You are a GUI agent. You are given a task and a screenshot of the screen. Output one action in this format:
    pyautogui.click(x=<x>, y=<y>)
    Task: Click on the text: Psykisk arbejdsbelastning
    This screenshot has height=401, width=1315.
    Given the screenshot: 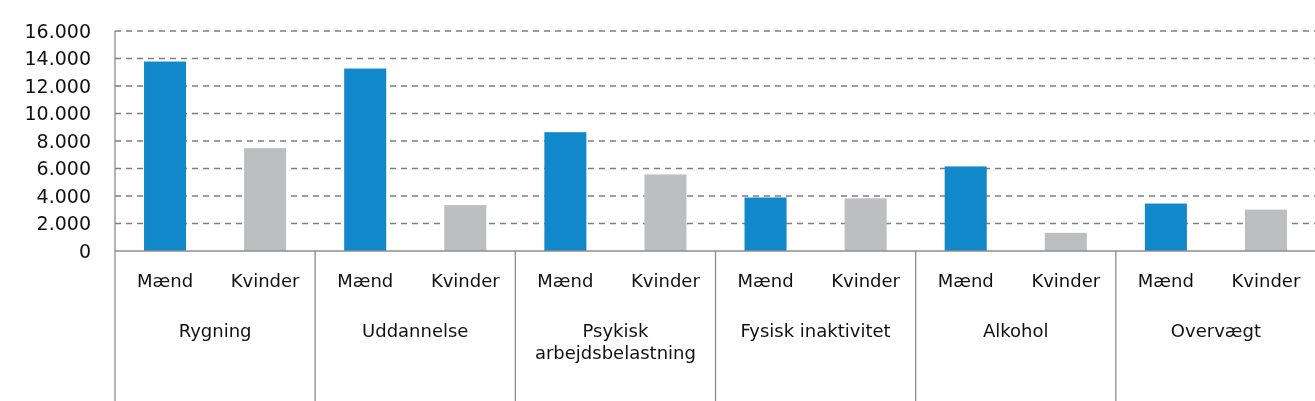 What is the action you would take?
    pyautogui.click(x=615, y=341)
    